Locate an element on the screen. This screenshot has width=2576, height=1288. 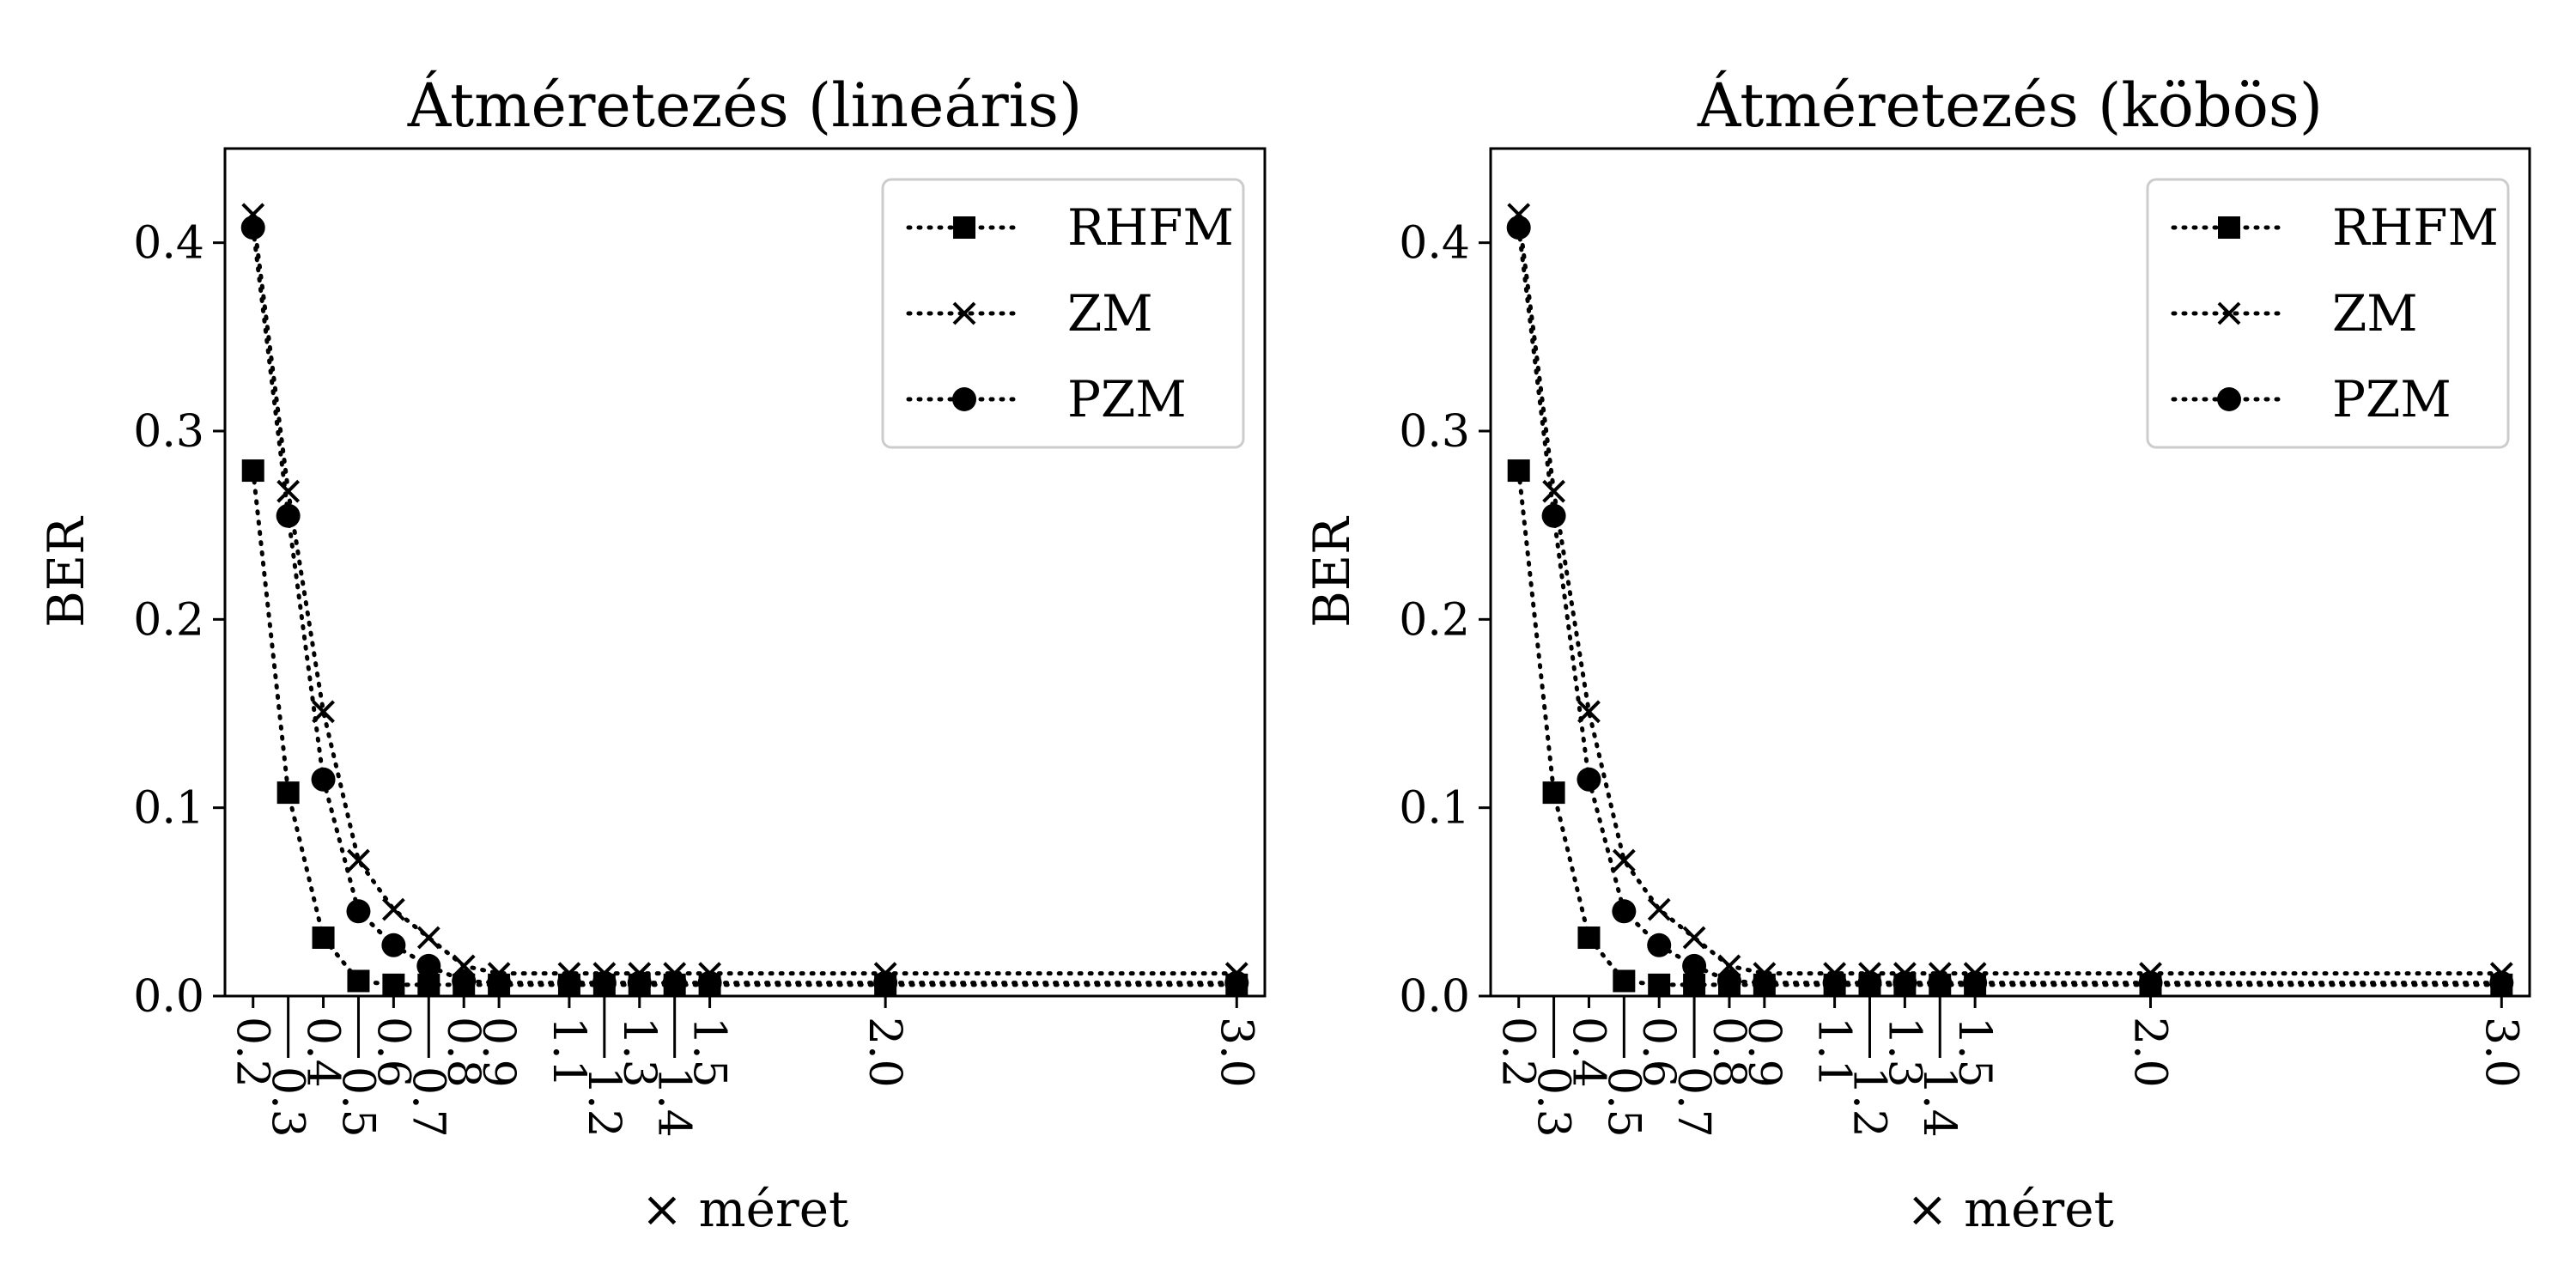
chart-title: Átméretezés (lineáris) is located at coordinates (745, 106).